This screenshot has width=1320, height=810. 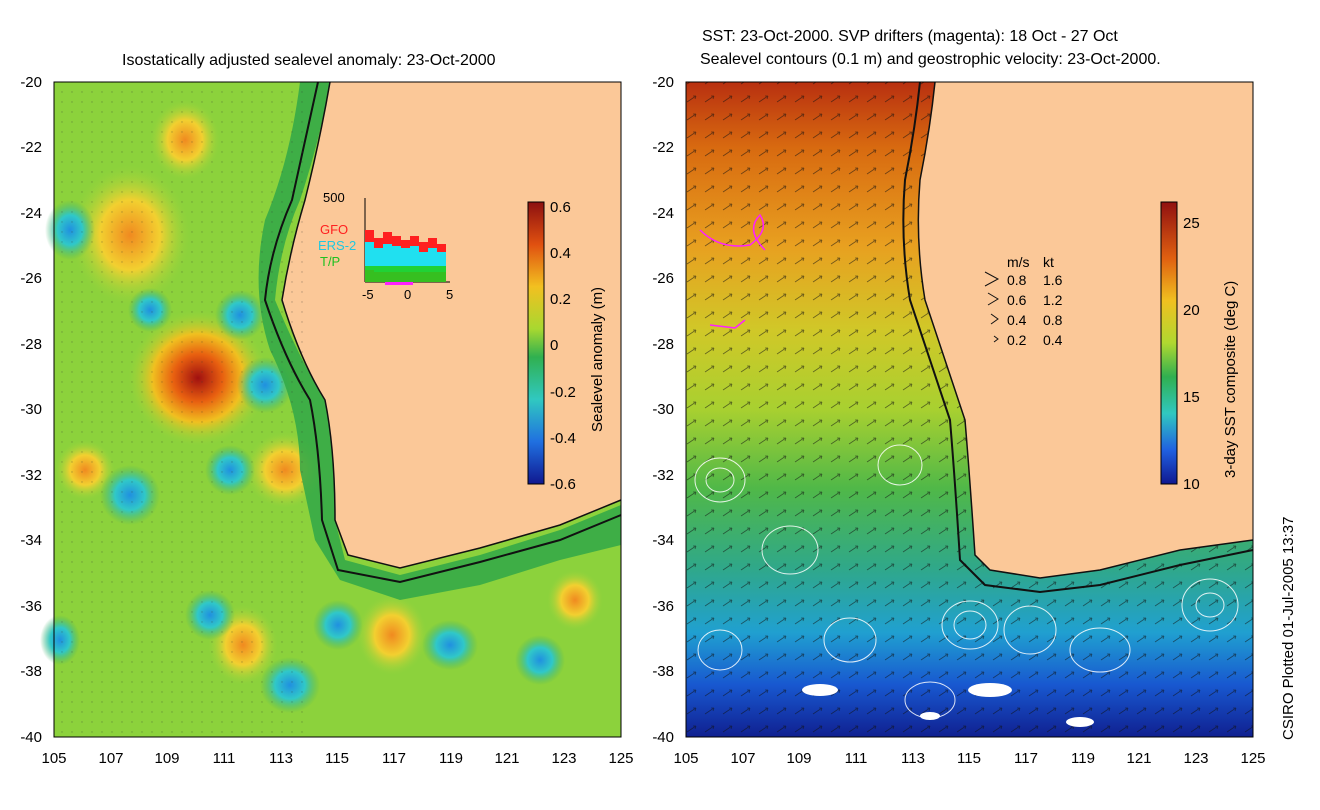 What do you see at coordinates (564, 758) in the screenshot?
I see `left-xtick: 123` at bounding box center [564, 758].